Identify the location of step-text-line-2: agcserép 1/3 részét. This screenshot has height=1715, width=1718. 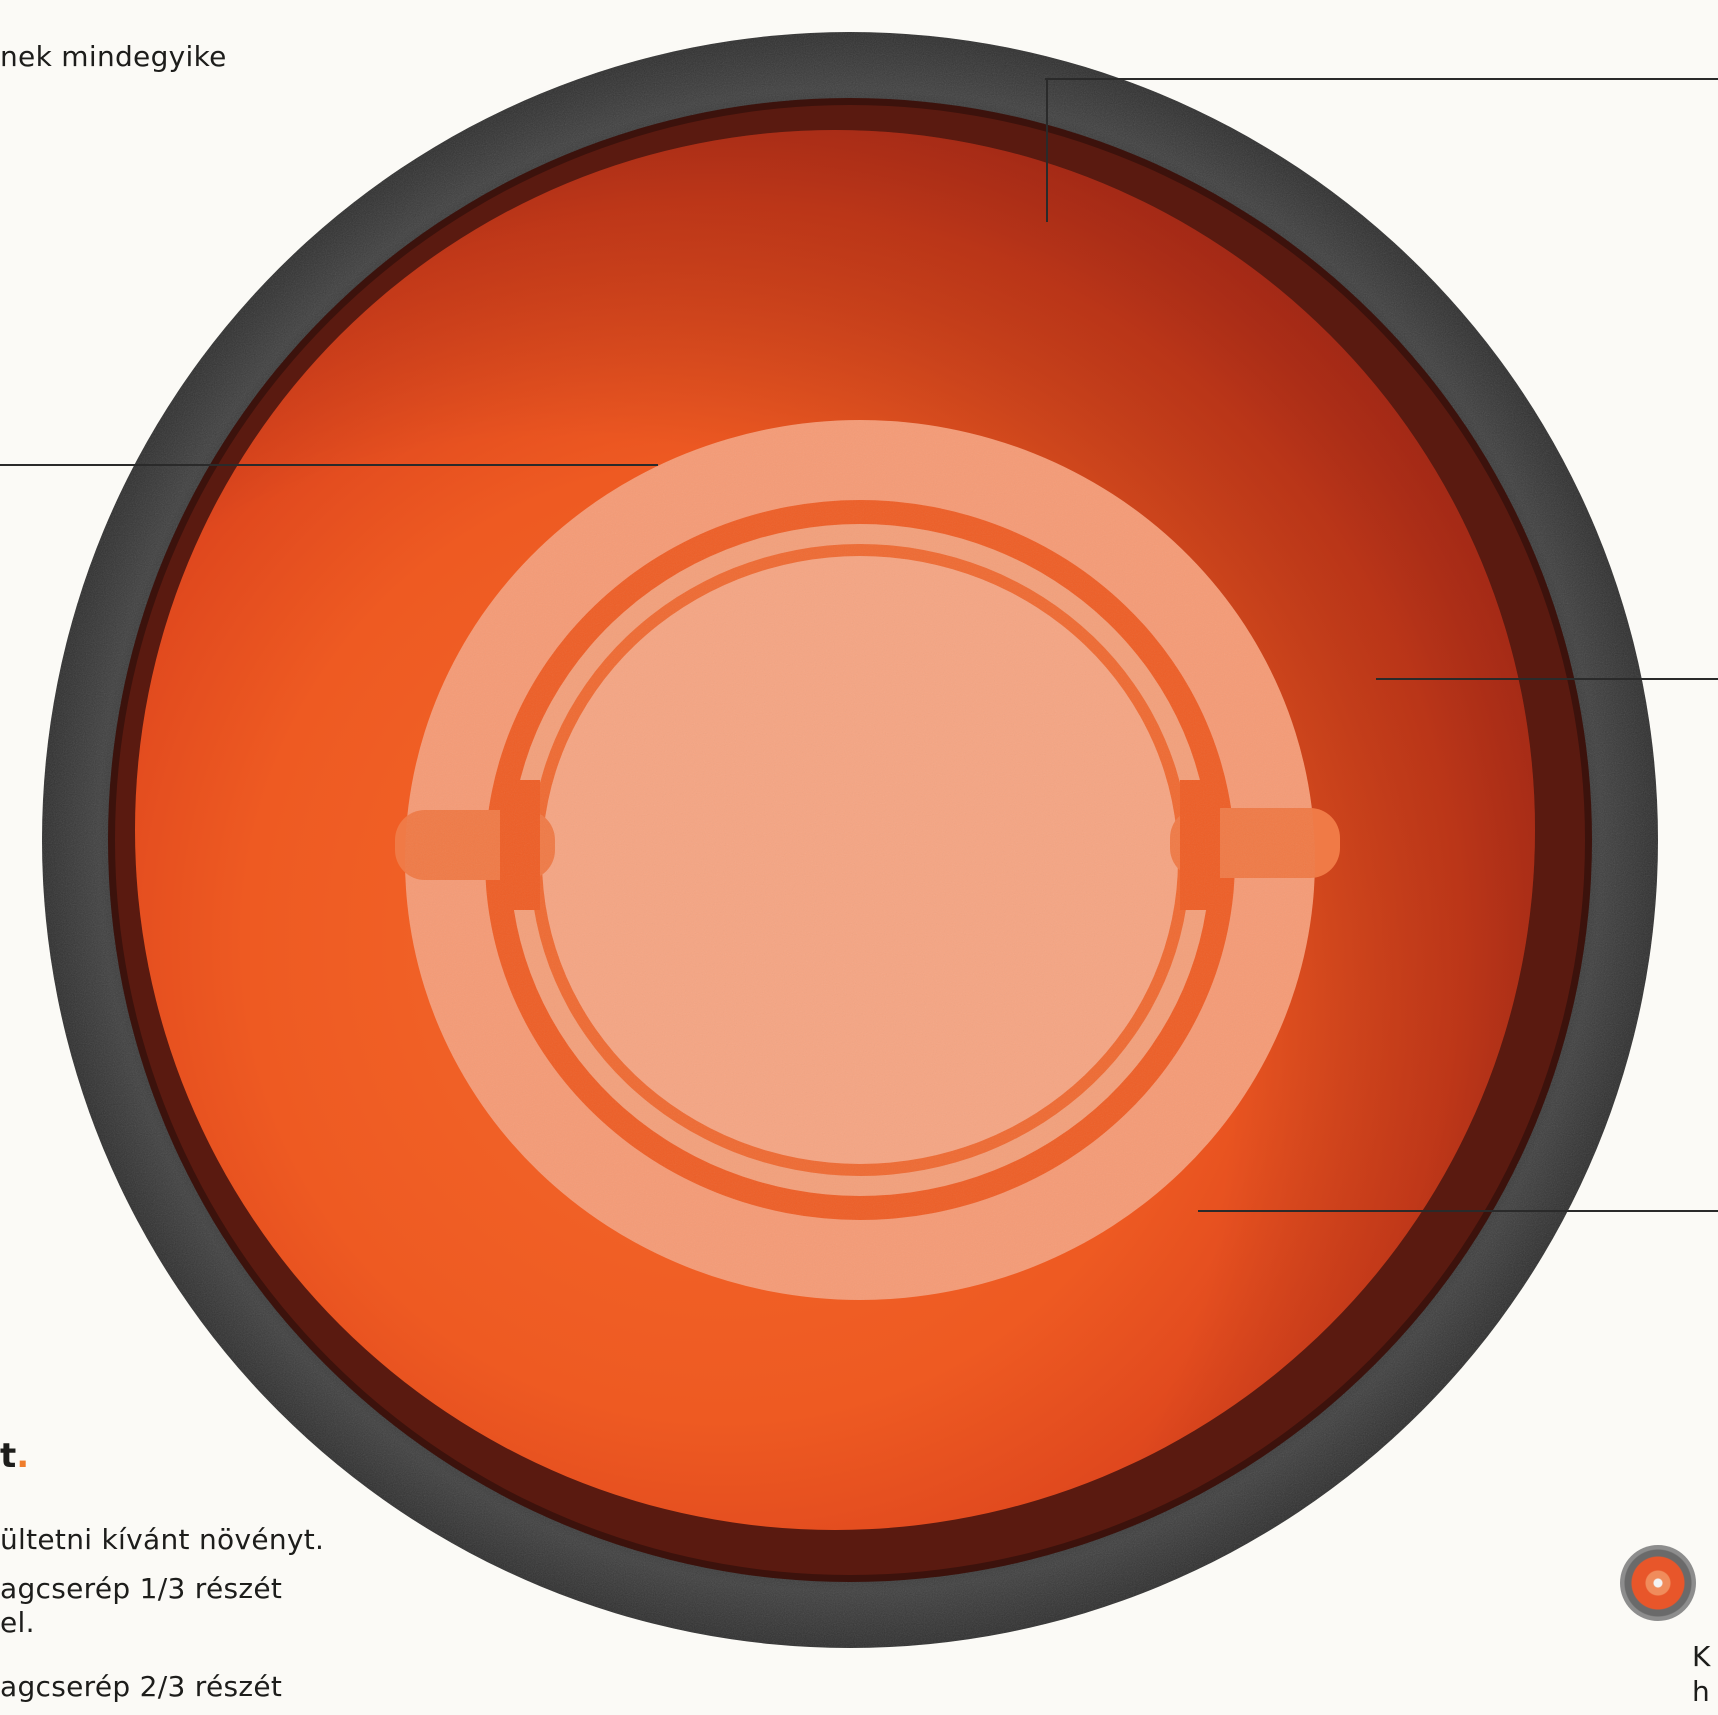
(141, 1588).